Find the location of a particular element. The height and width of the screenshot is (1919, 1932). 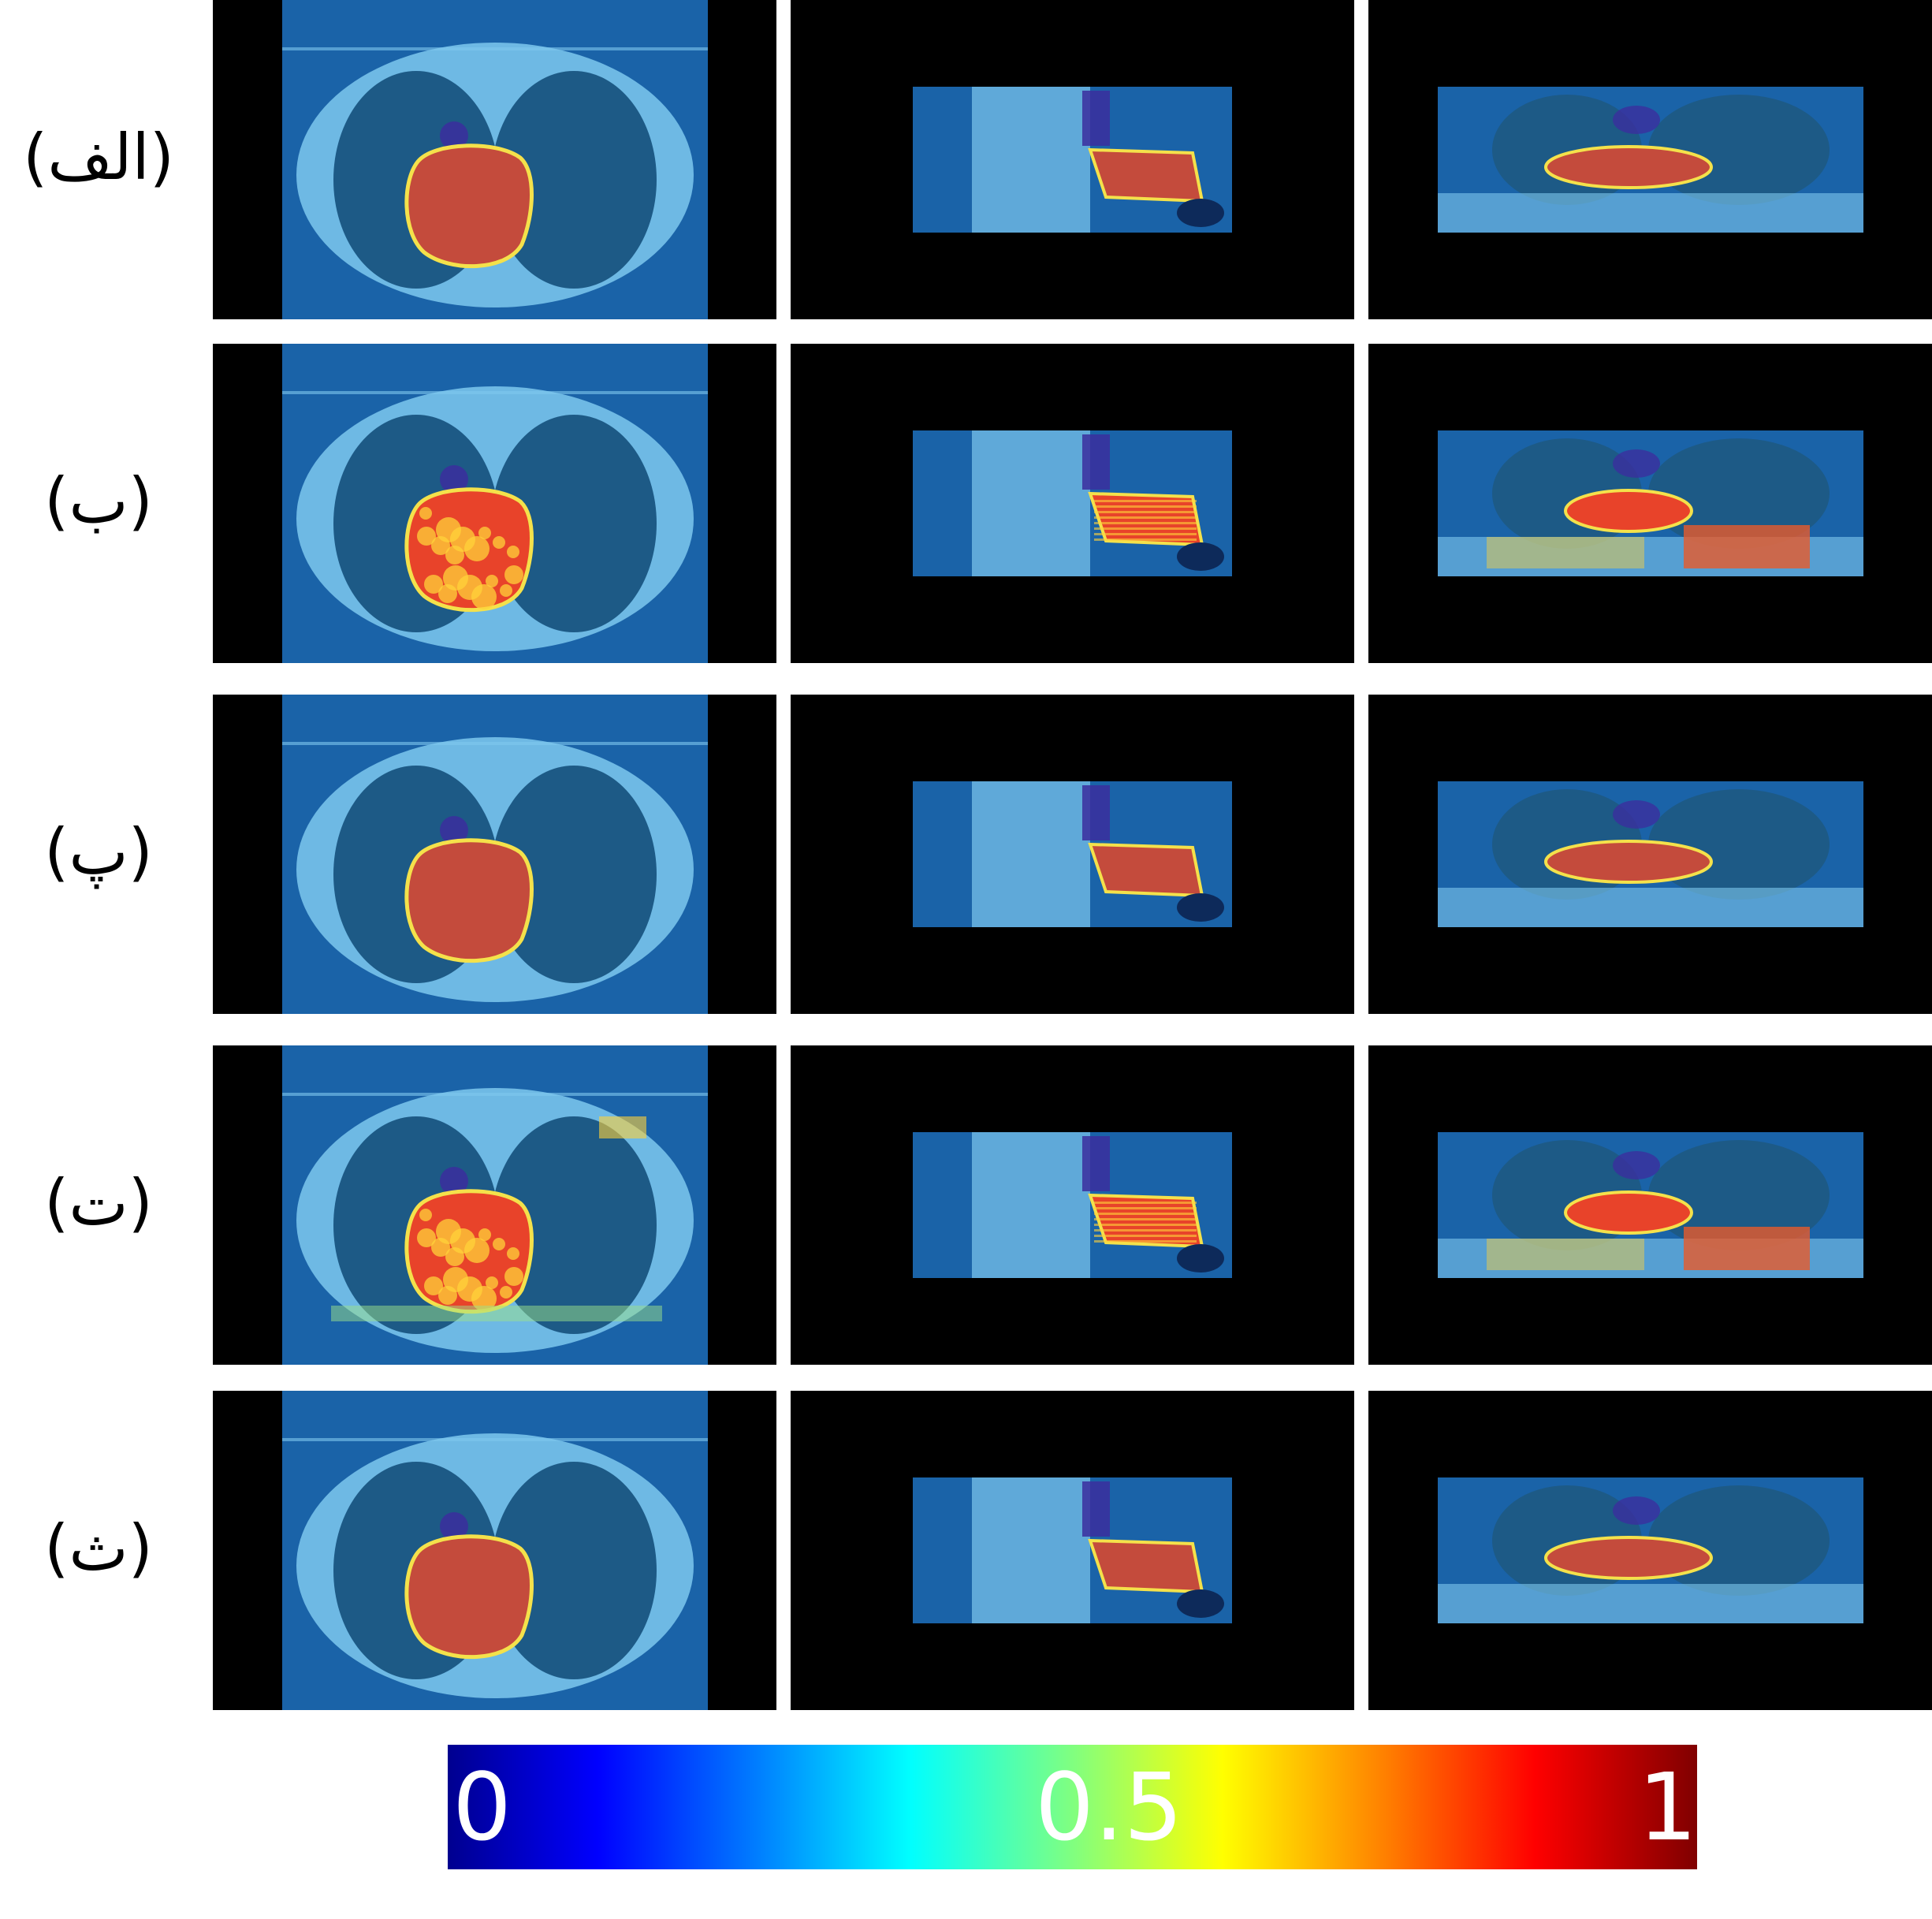

colorbar: 0 0.5 1 is located at coordinates (1072, 1807).